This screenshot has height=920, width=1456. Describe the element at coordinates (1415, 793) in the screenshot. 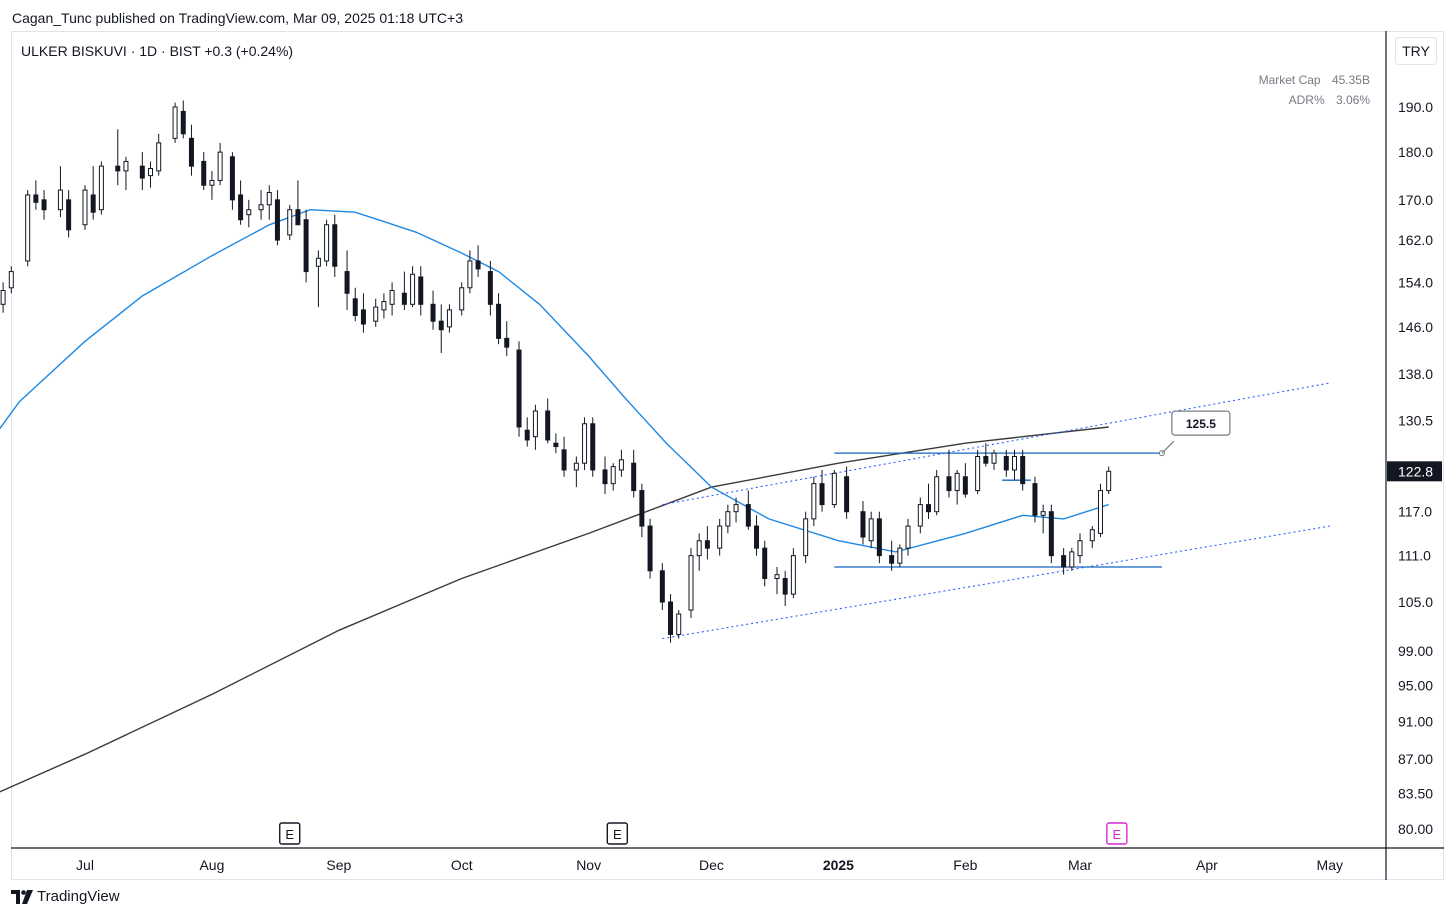

I see `price-tick-label: 83.50` at that location.